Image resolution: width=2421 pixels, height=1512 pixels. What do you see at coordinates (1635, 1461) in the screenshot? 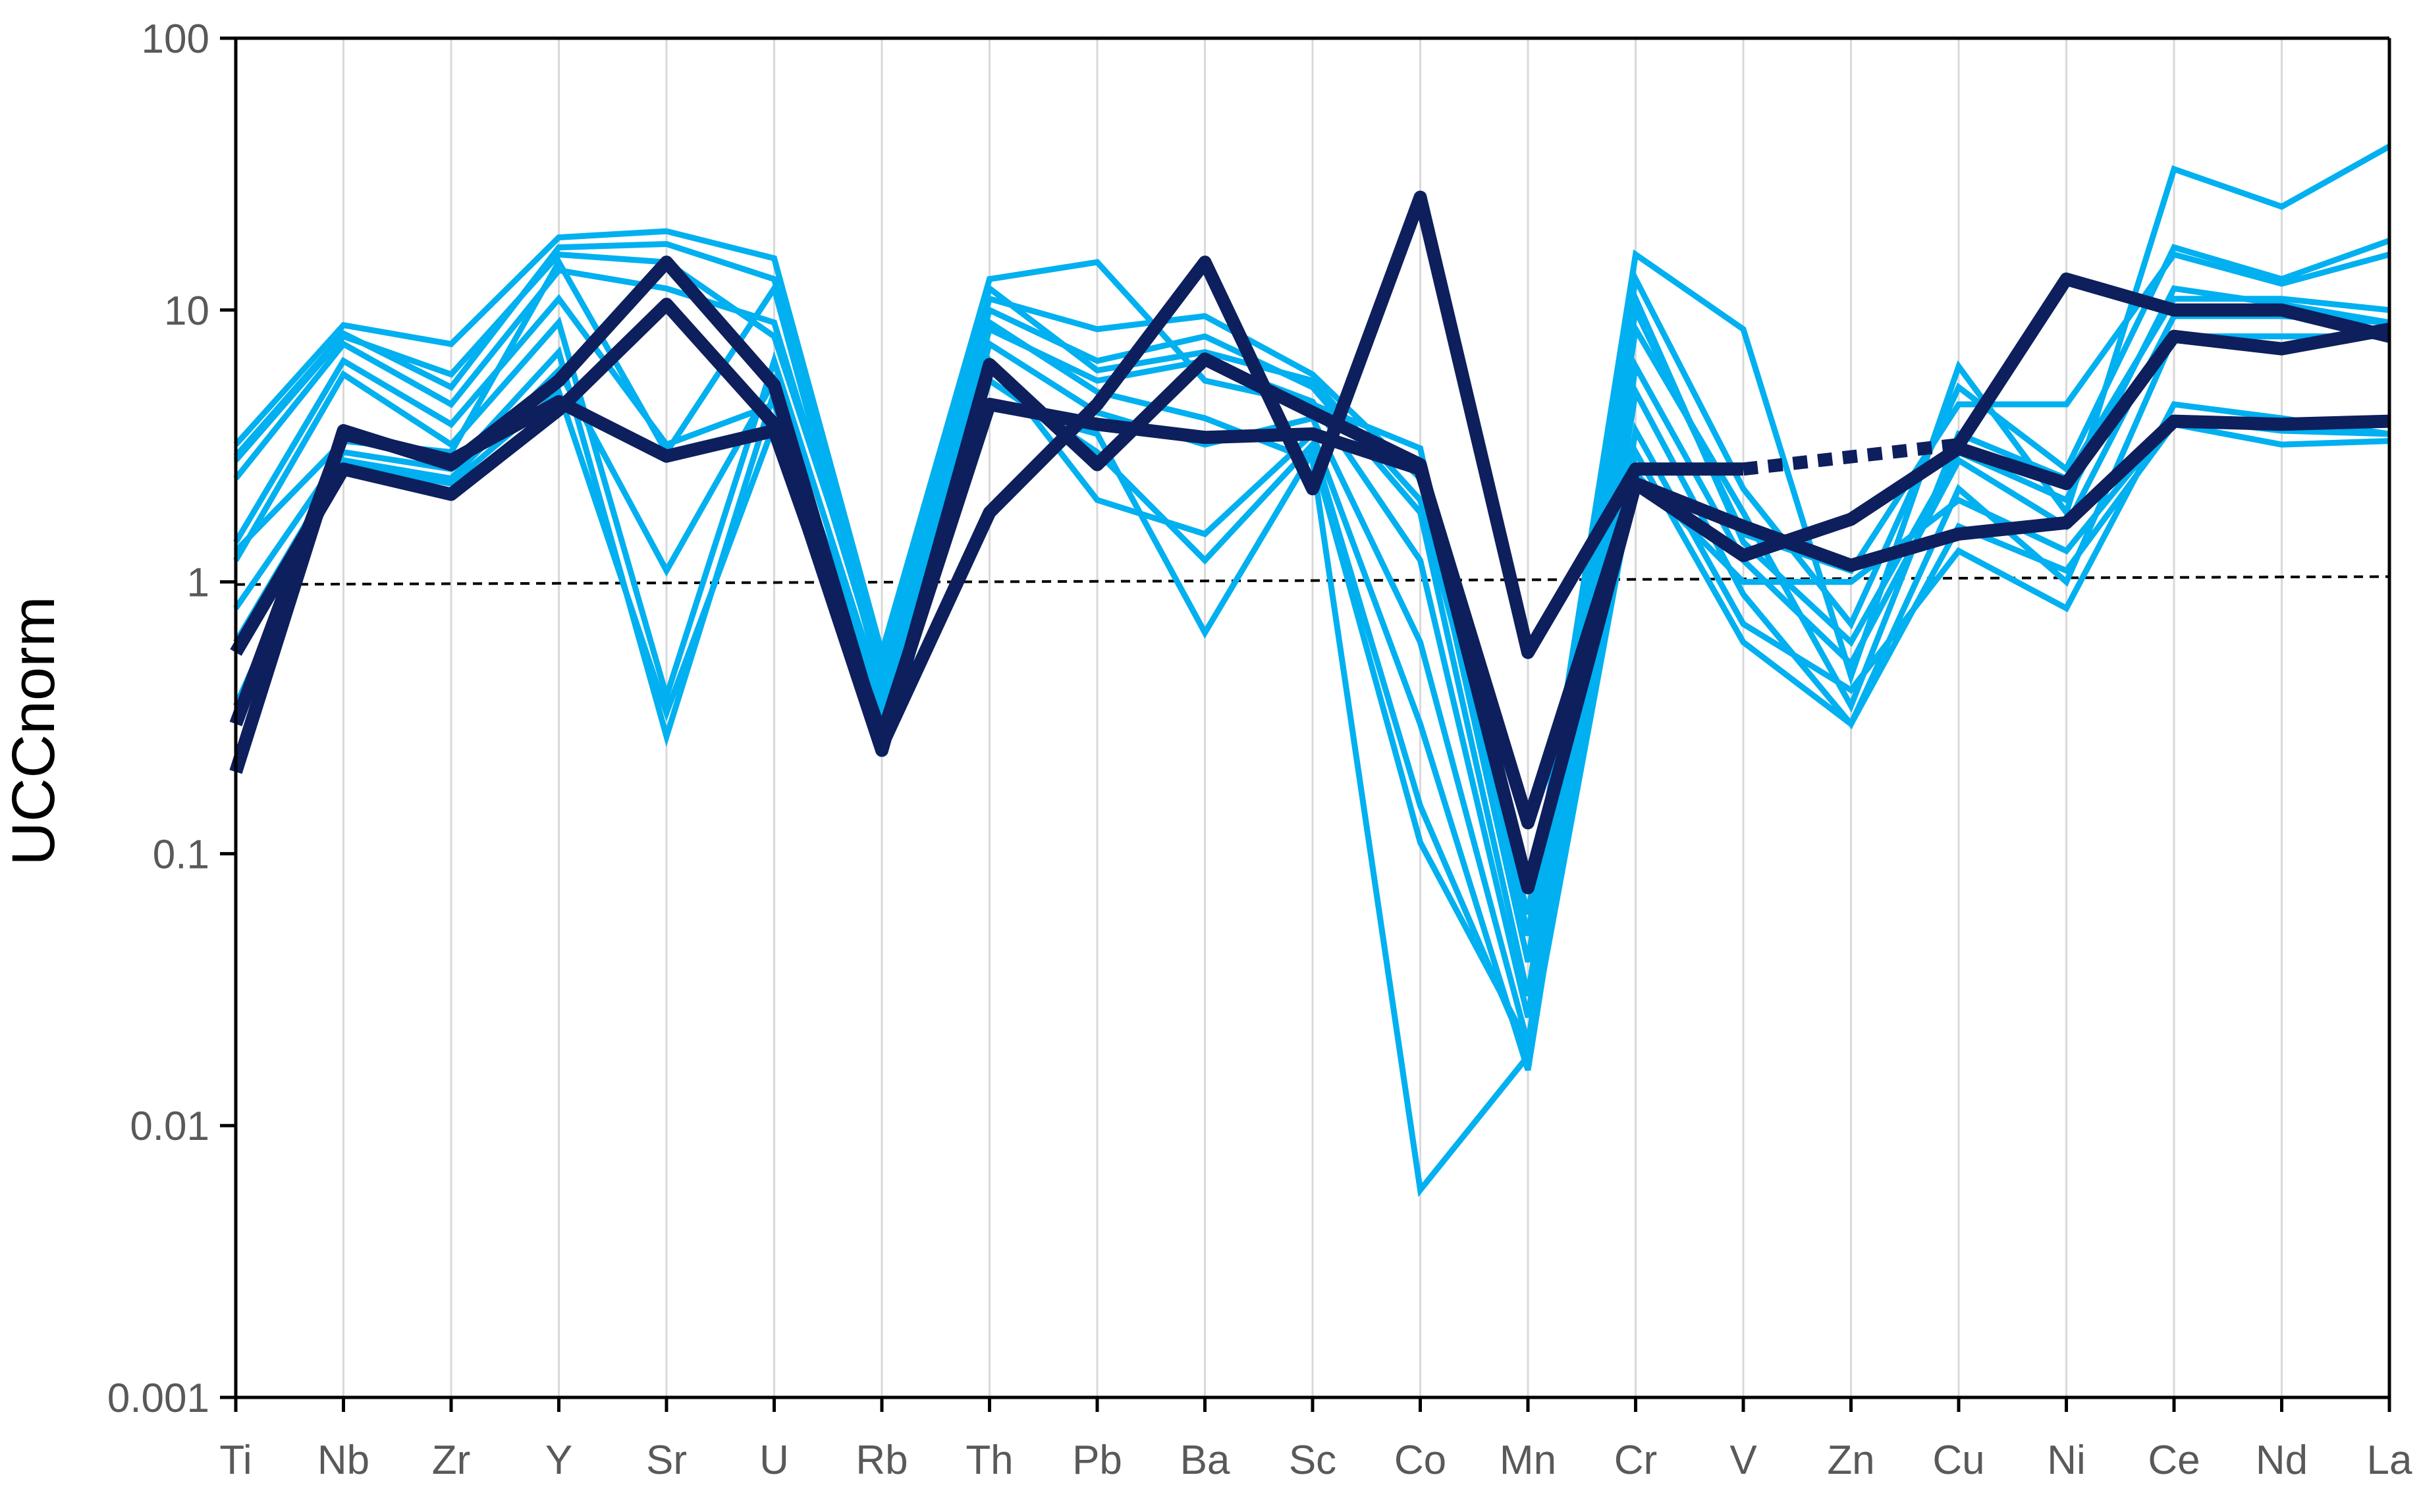
I see `x-tick-label-cr: Cr` at bounding box center [1635, 1461].